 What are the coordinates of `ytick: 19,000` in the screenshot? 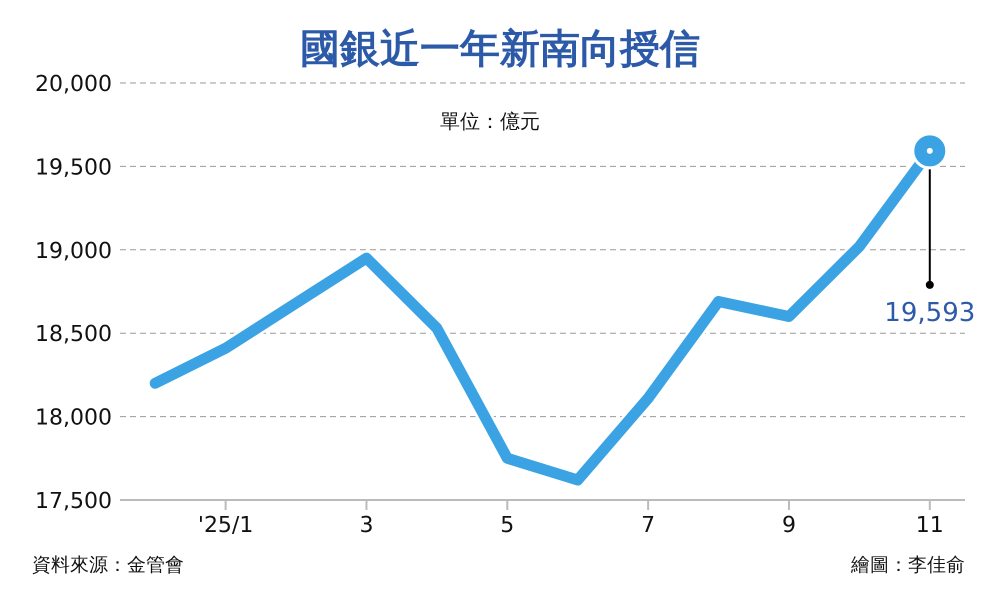 It's located at (73, 251).